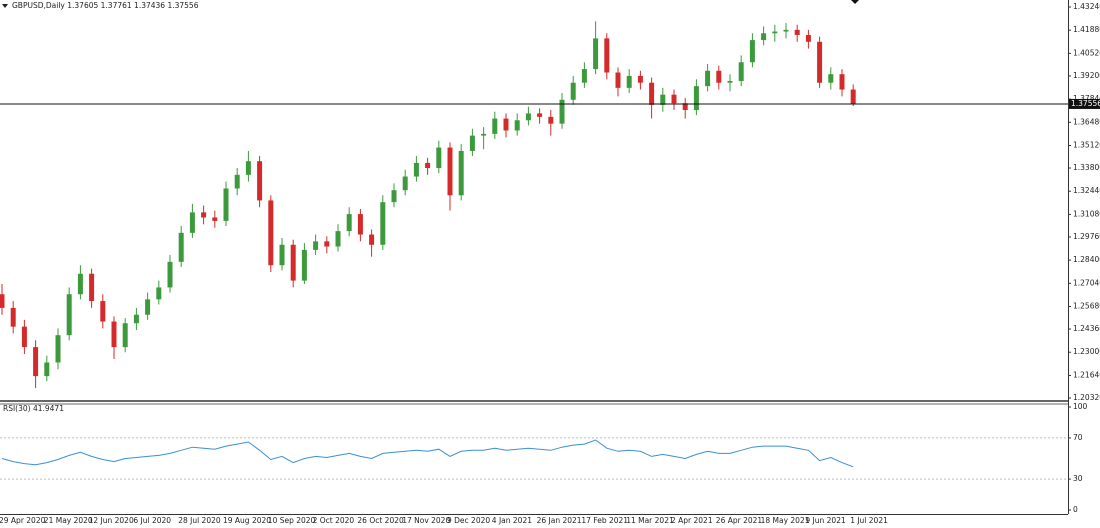  I want to click on x-tick-label: 2 Apr 2021, so click(692, 520).